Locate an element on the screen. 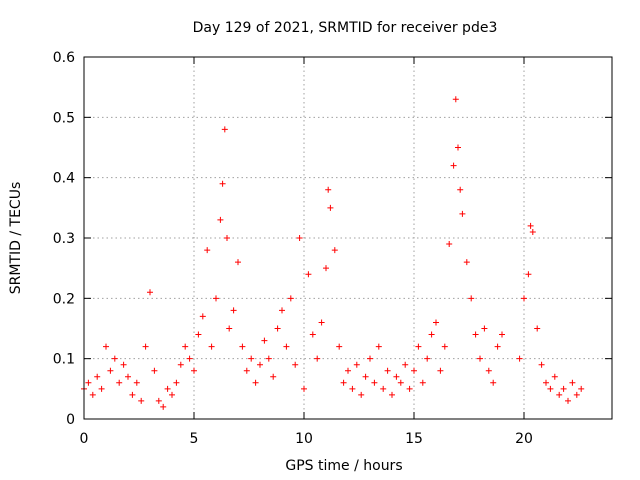 Image resolution: width=640 pixels, height=480 pixels. y-tick-label: 0.5 is located at coordinates (64, 118).